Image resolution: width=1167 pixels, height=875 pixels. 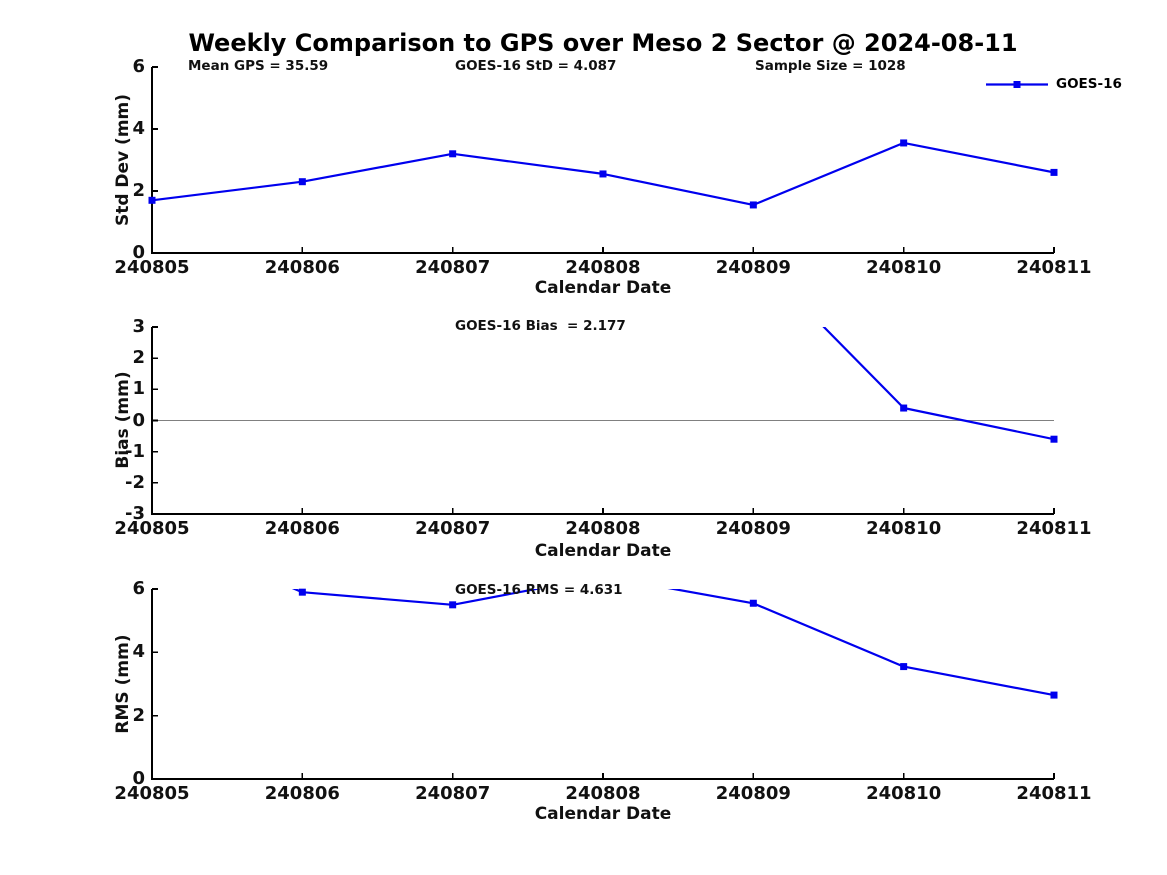 What do you see at coordinates (123, 160) in the screenshot?
I see `ylabel-std-dev: Std Dev (mm)` at bounding box center [123, 160].